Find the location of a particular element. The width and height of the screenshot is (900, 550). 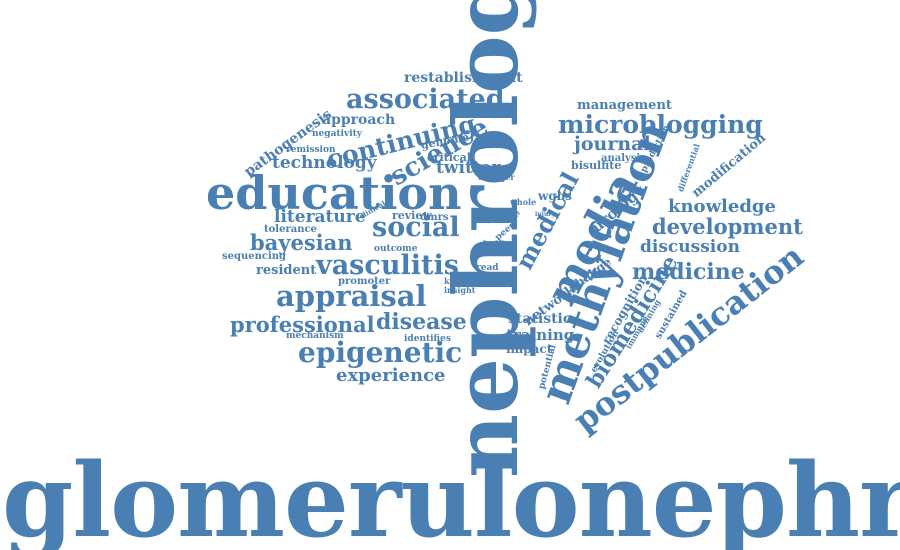

word-education: education is located at coordinates (334, 193).